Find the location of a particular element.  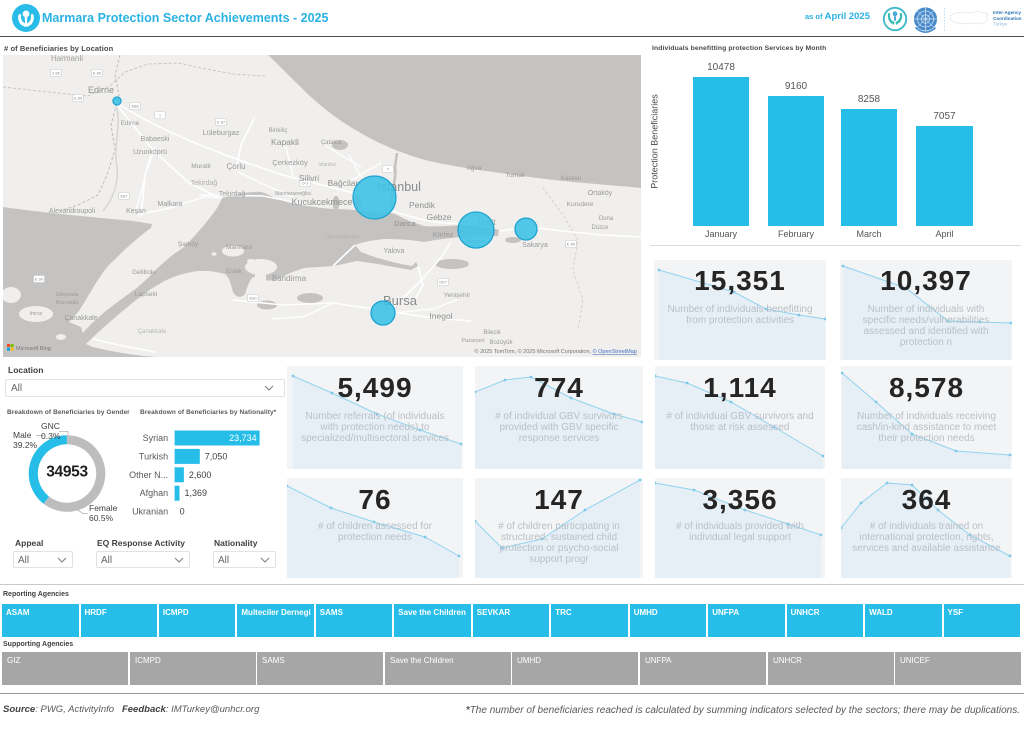

svg-text: Binkiliç is located at coordinates (278, 131).